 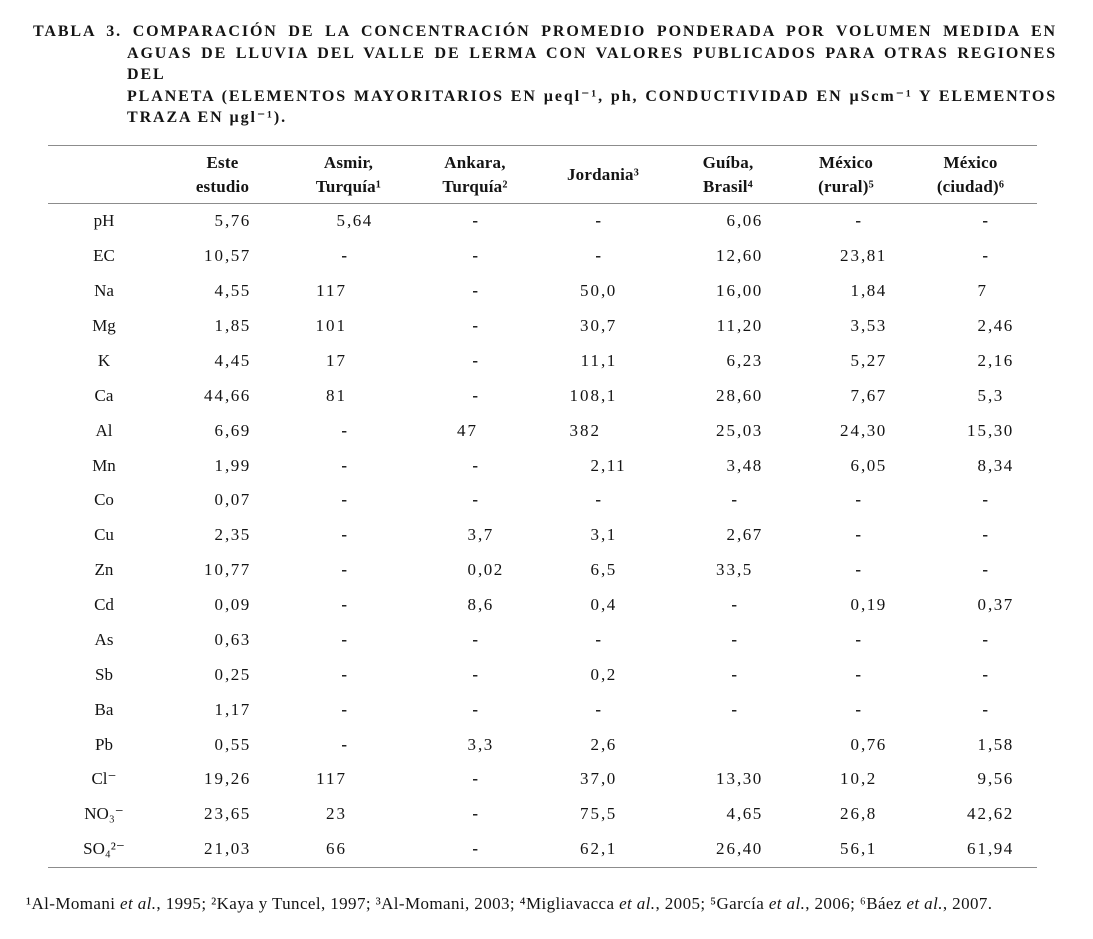 I want to click on value-cell: 3,48, so click(x=744, y=465).